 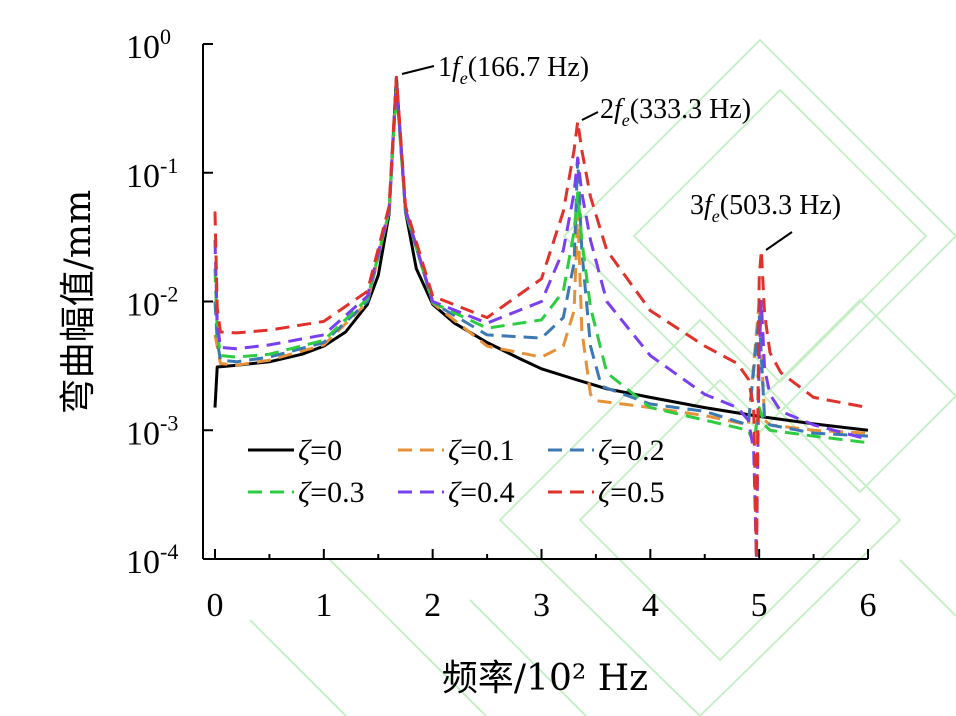 I want to click on legend-label: ζ=0.4, so click(x=481, y=492).